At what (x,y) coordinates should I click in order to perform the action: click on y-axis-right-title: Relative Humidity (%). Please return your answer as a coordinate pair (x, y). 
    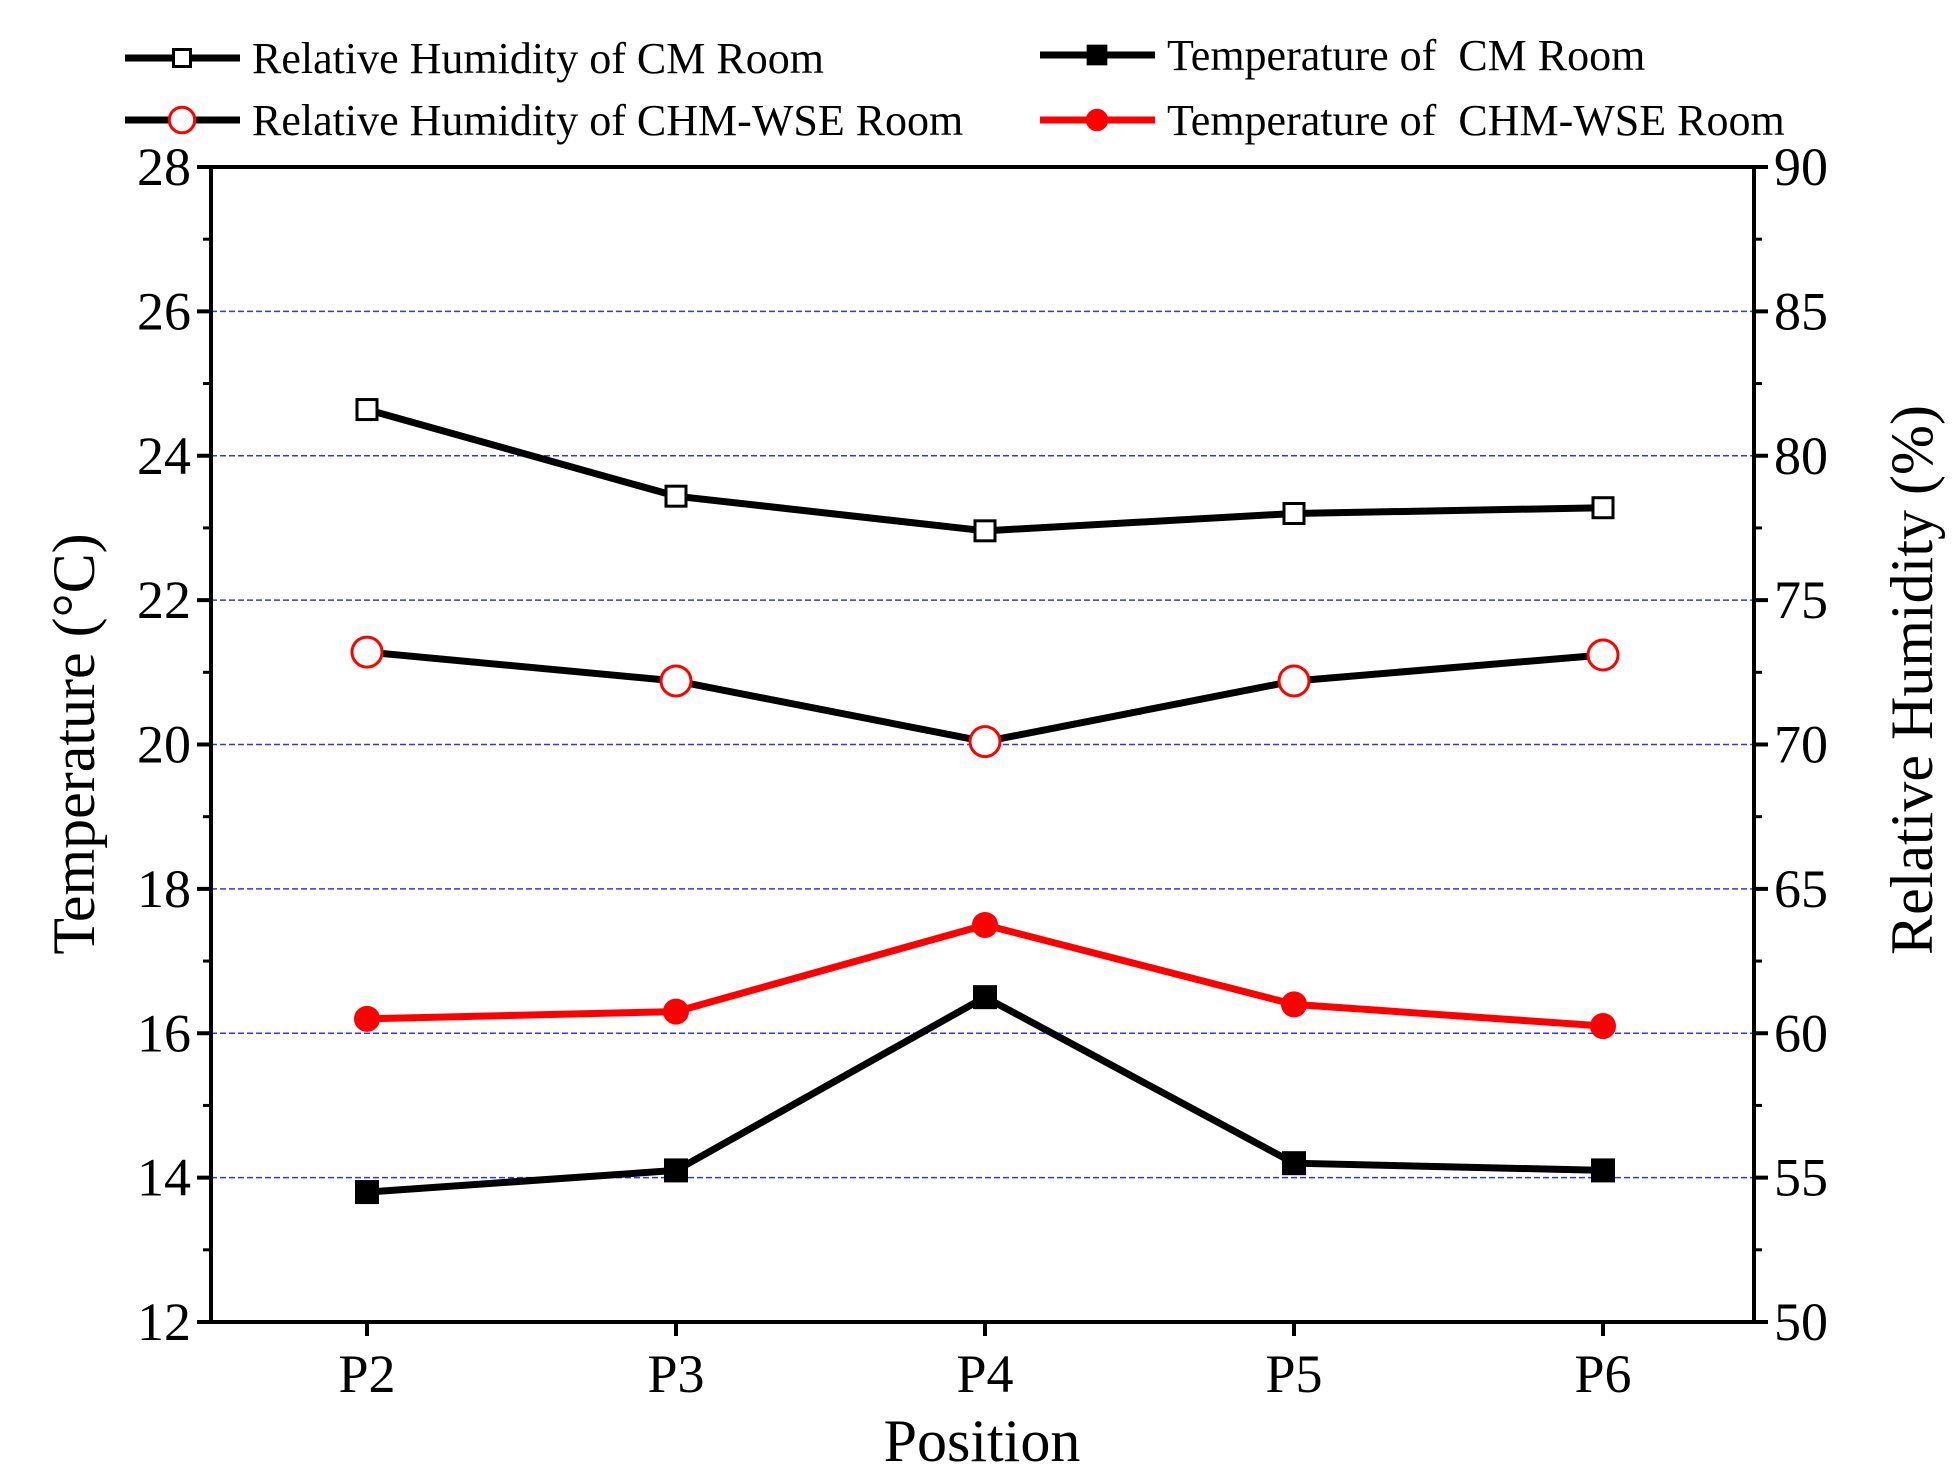
    Looking at the image, I should click on (1912, 680).